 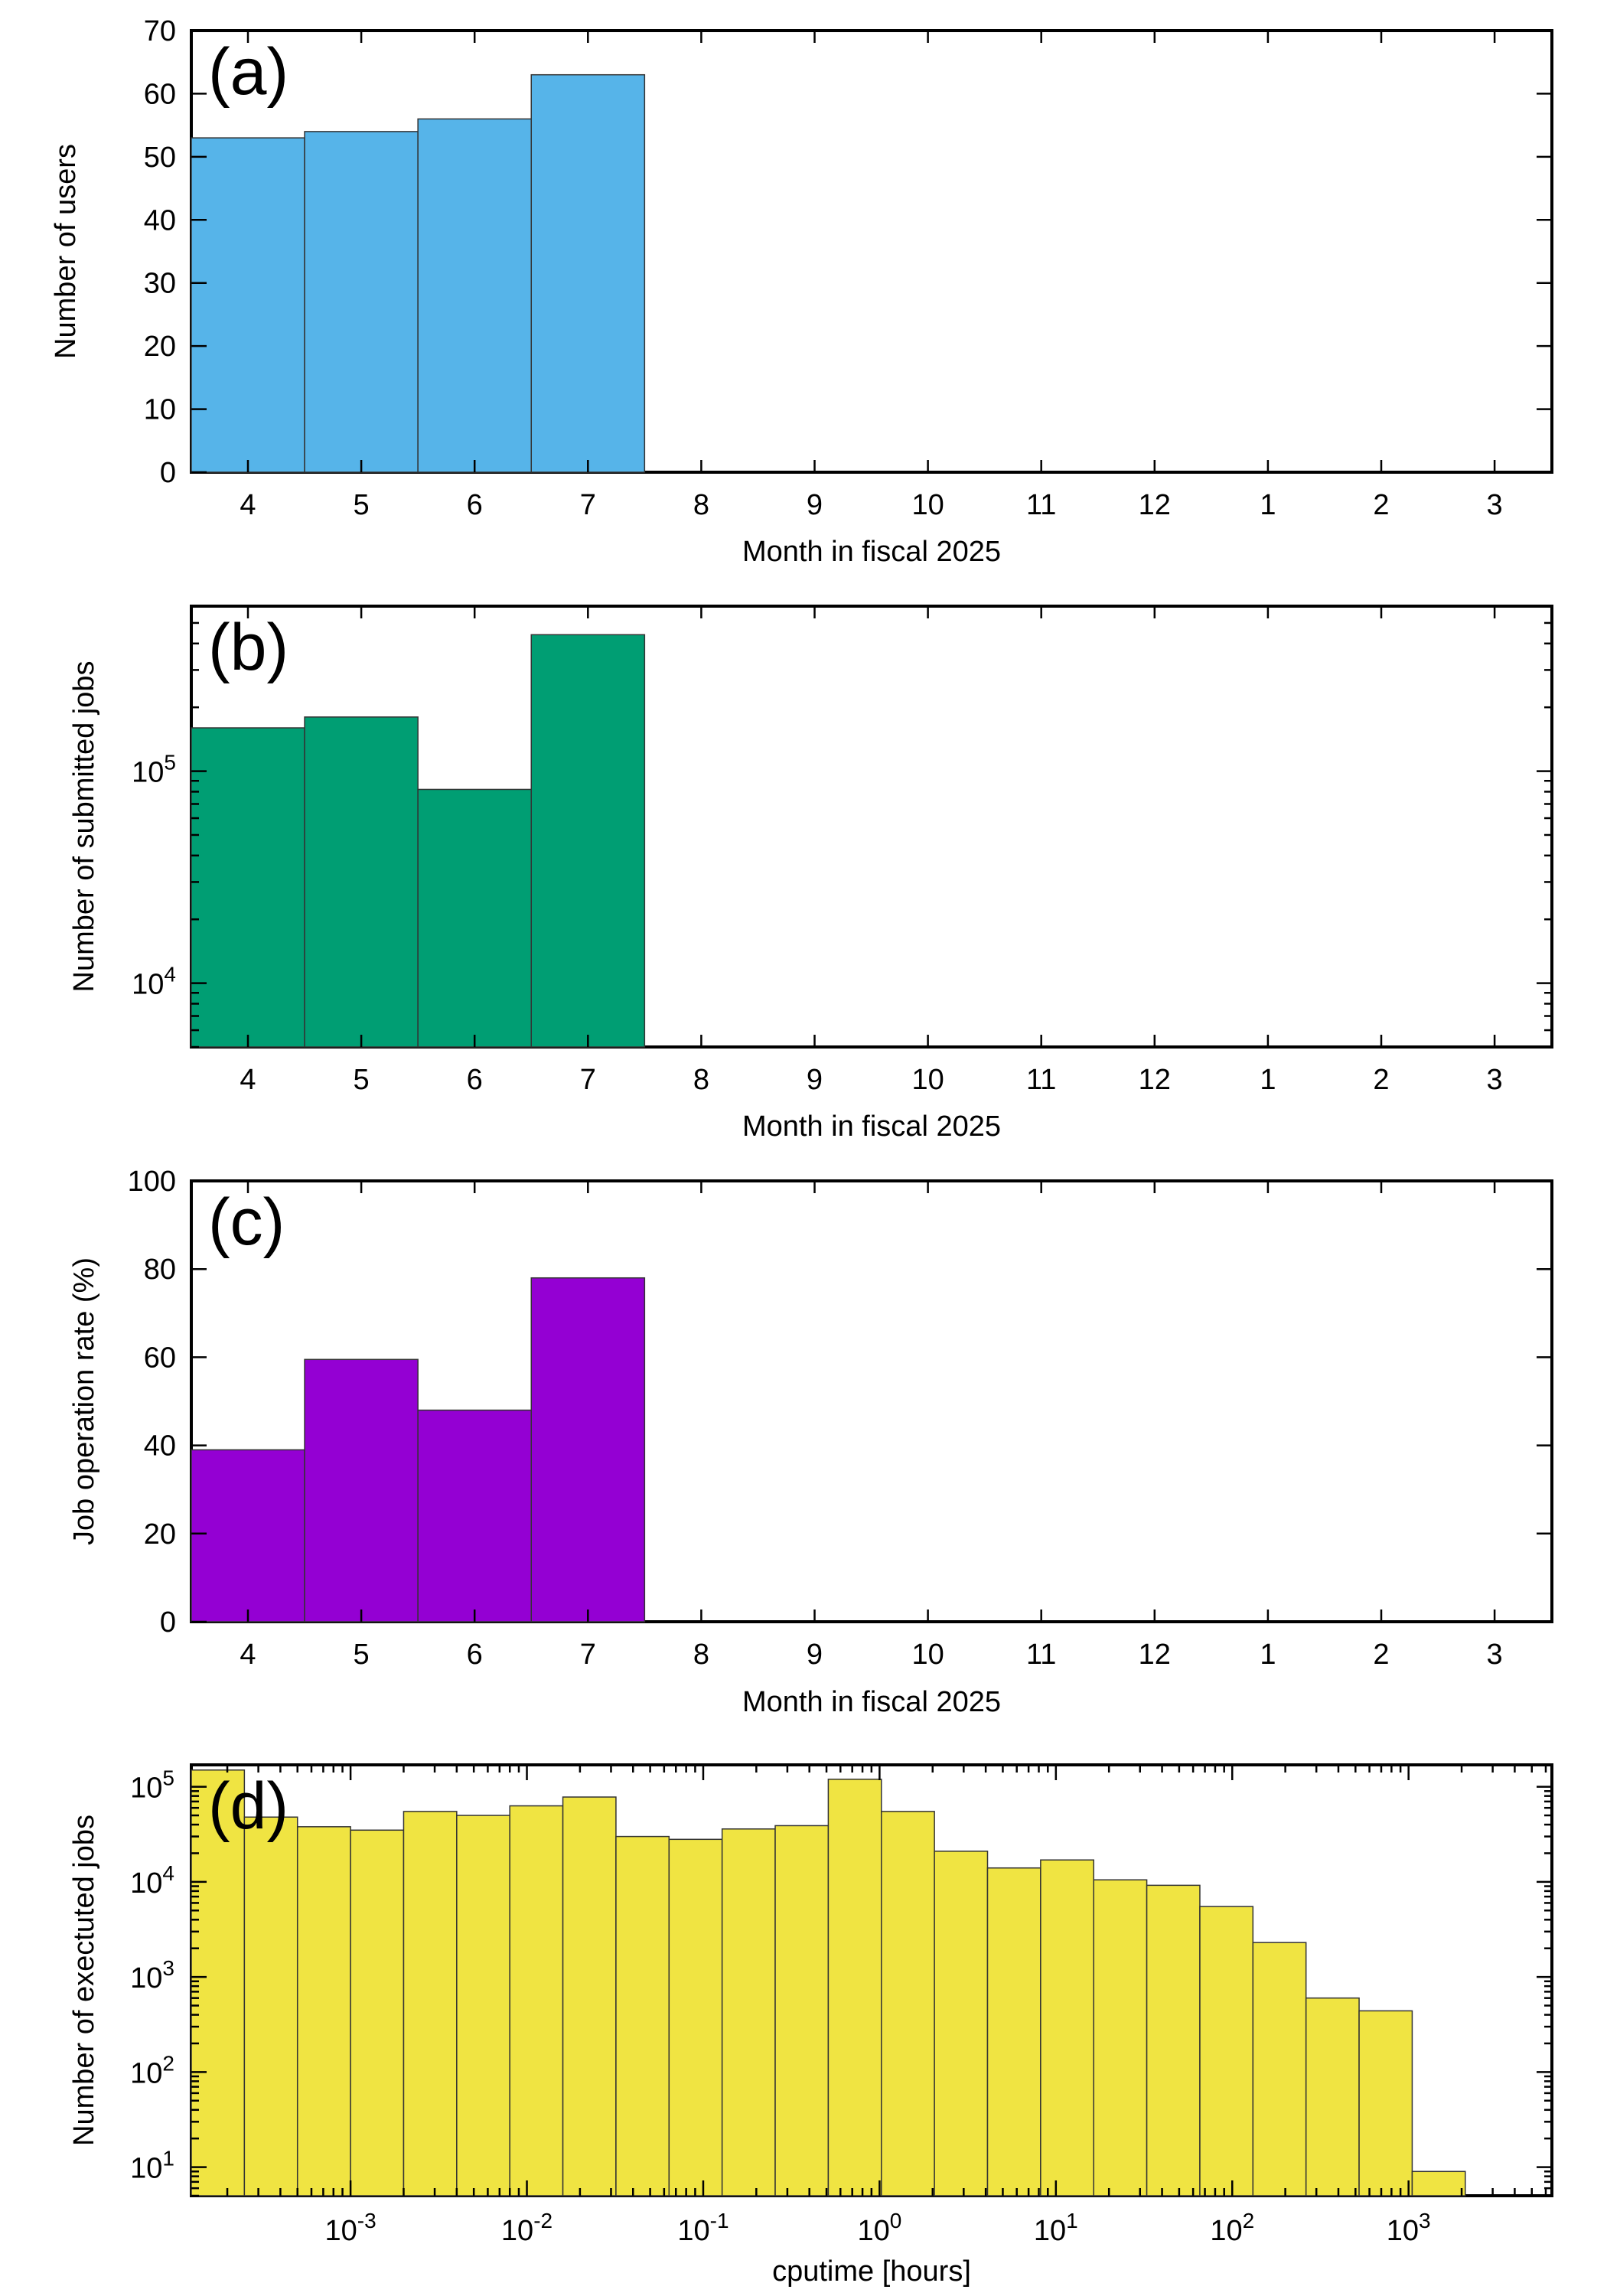 What do you see at coordinates (66, 251) in the screenshot?
I see `y-axis-title: Number of users` at bounding box center [66, 251].